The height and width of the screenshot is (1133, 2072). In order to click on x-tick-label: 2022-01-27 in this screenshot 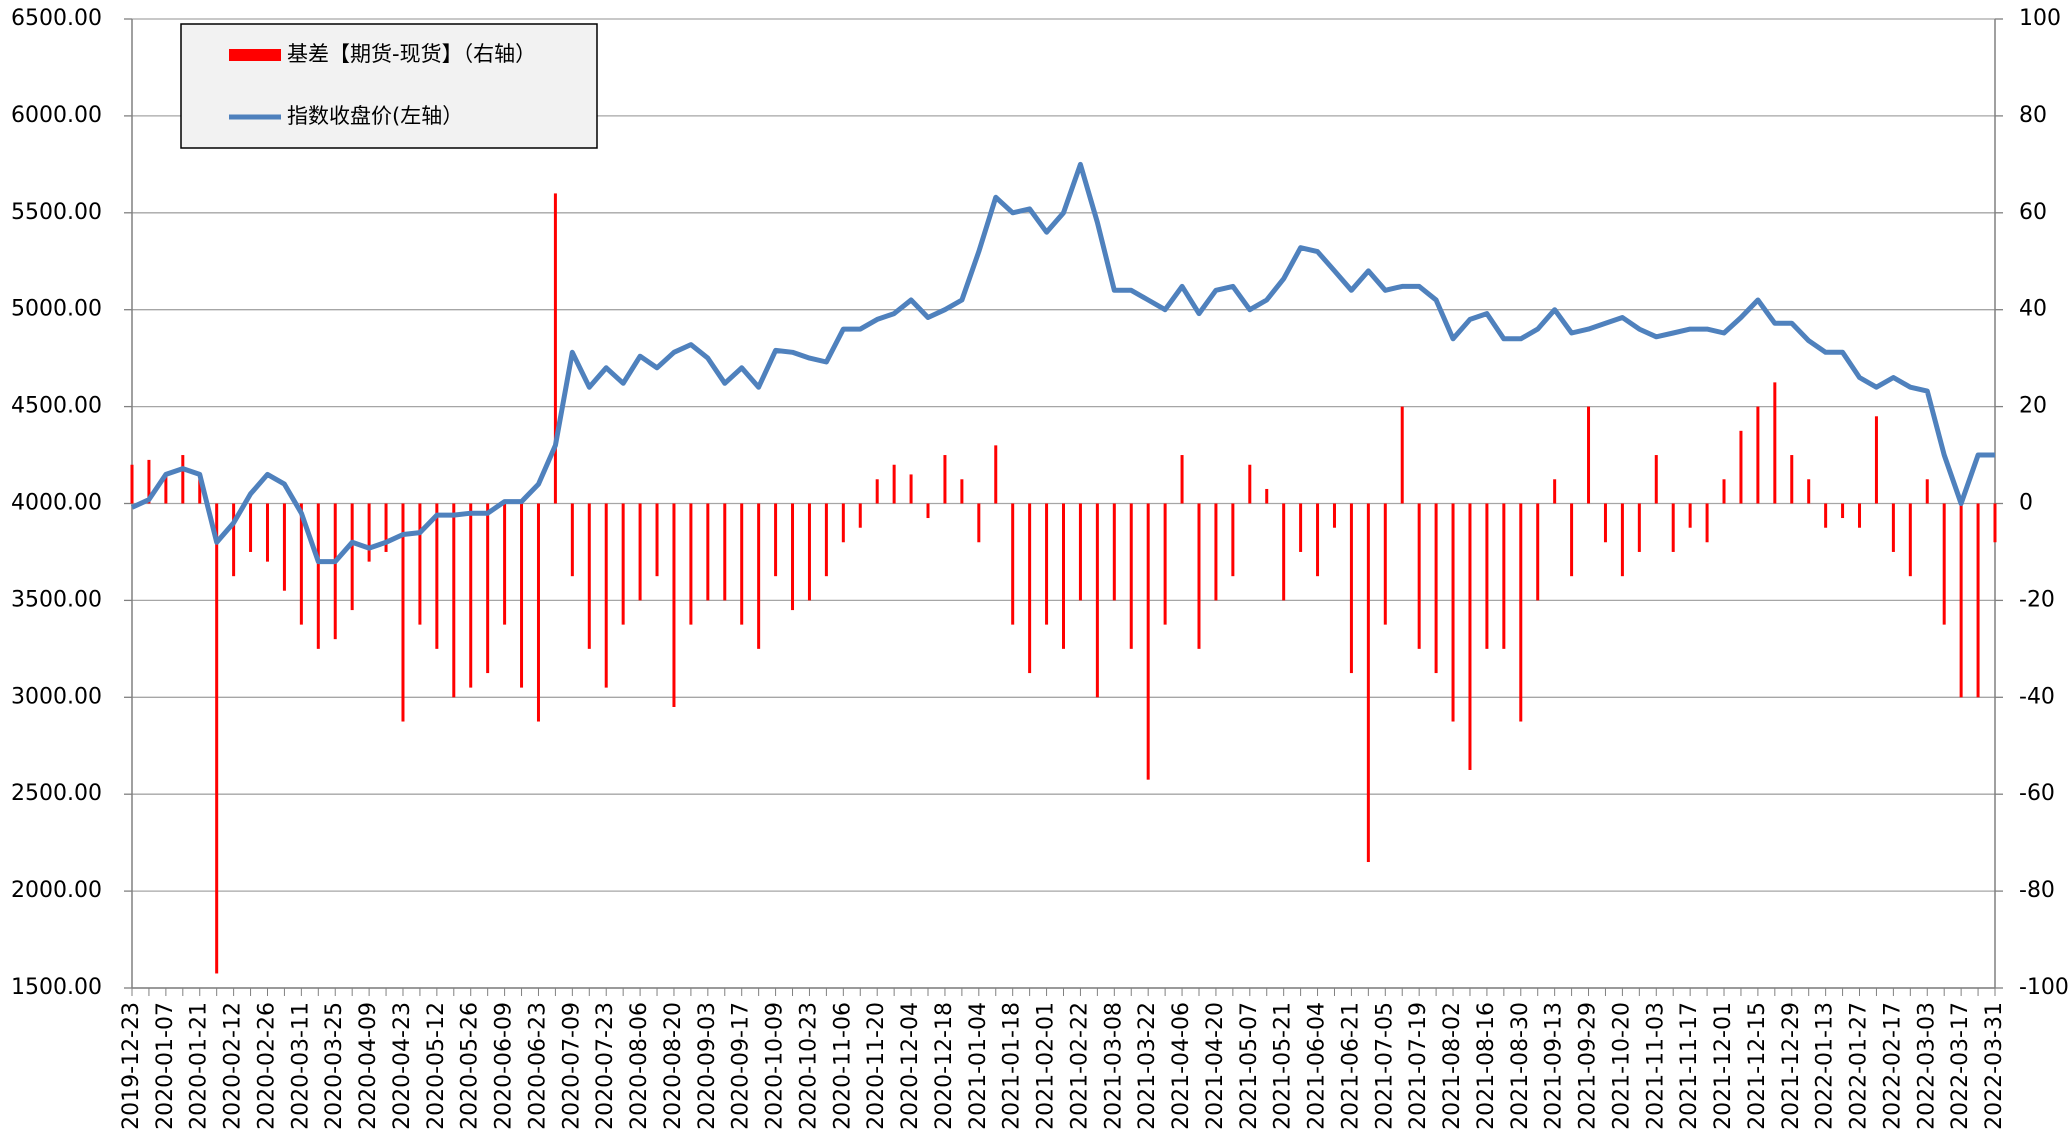, I will do `click(1859, 1066)`.